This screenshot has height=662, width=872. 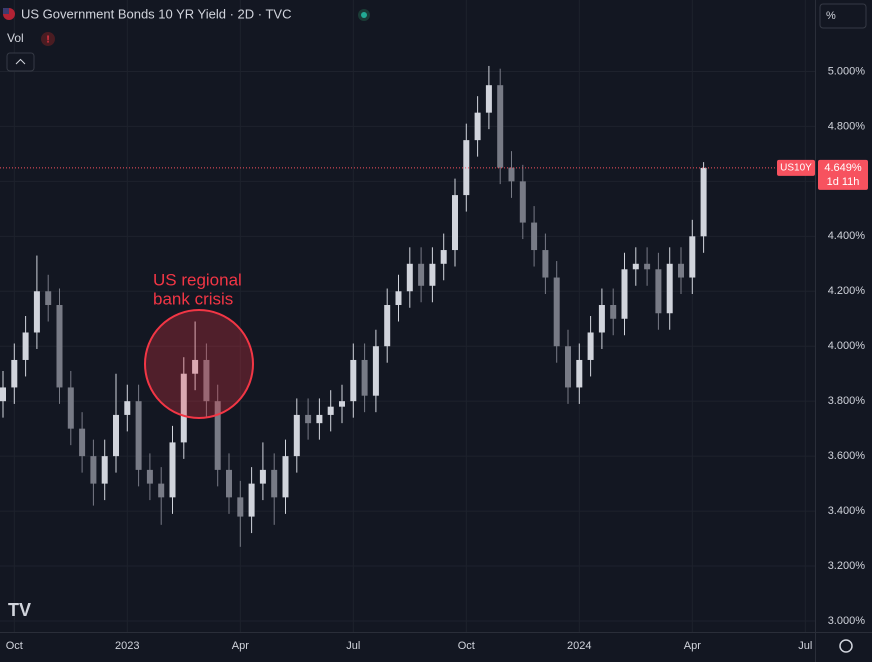 I want to click on y-tick-label: 3.800%, so click(x=847, y=401).